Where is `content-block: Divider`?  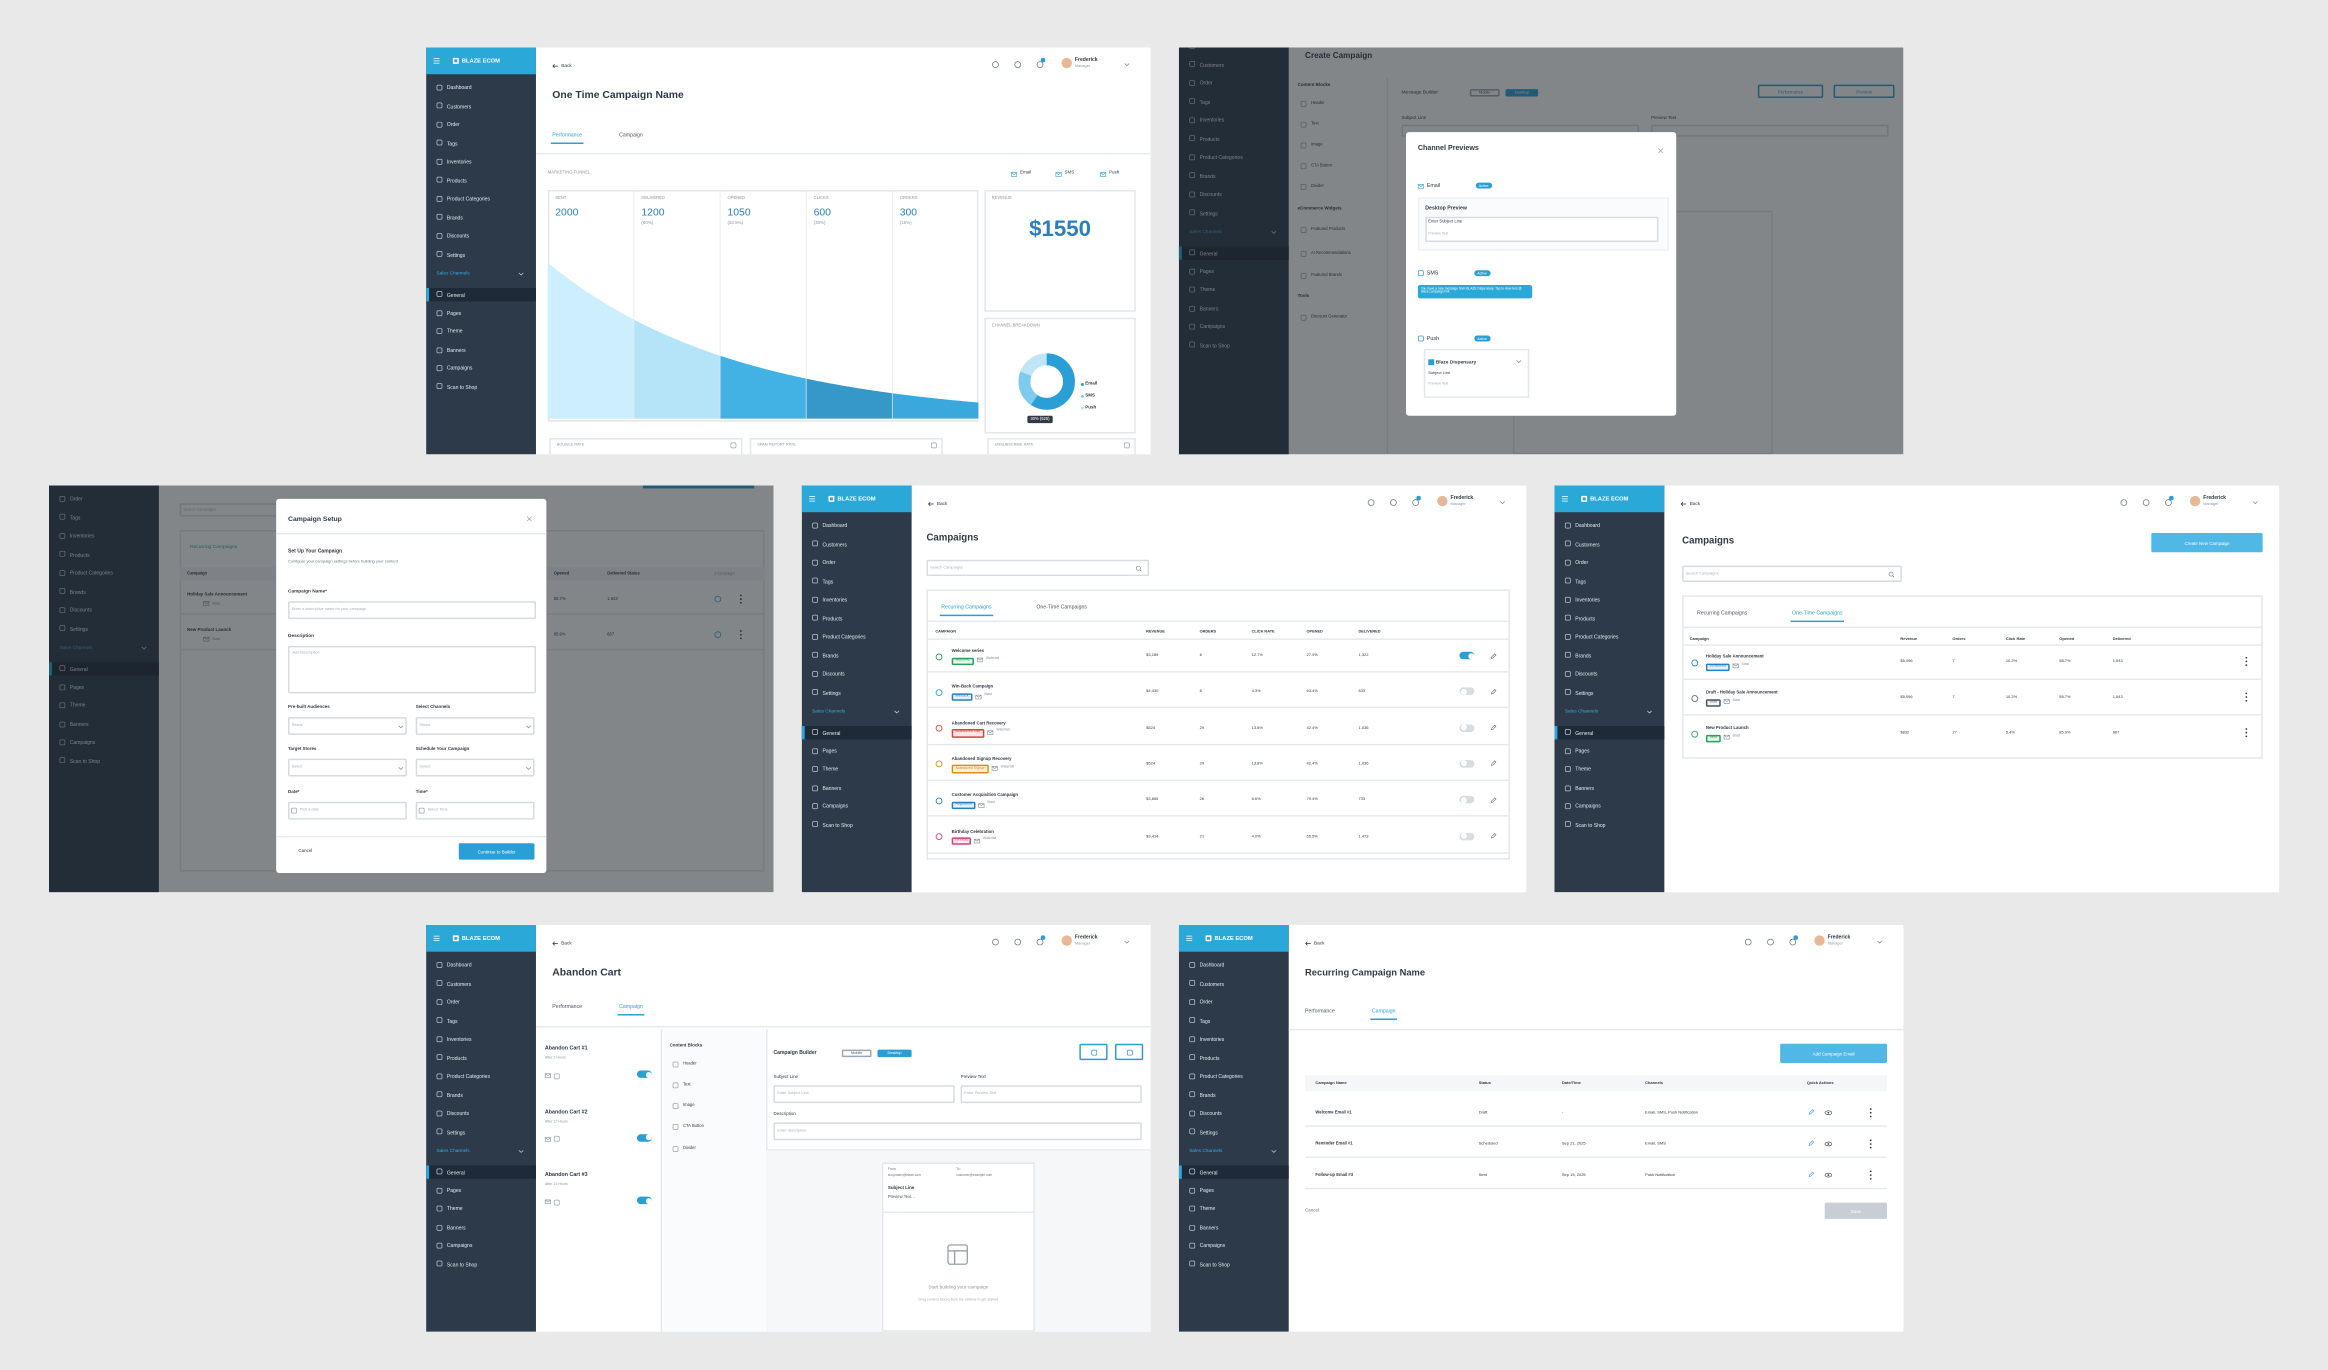
content-block: Divider is located at coordinates (689, 1147).